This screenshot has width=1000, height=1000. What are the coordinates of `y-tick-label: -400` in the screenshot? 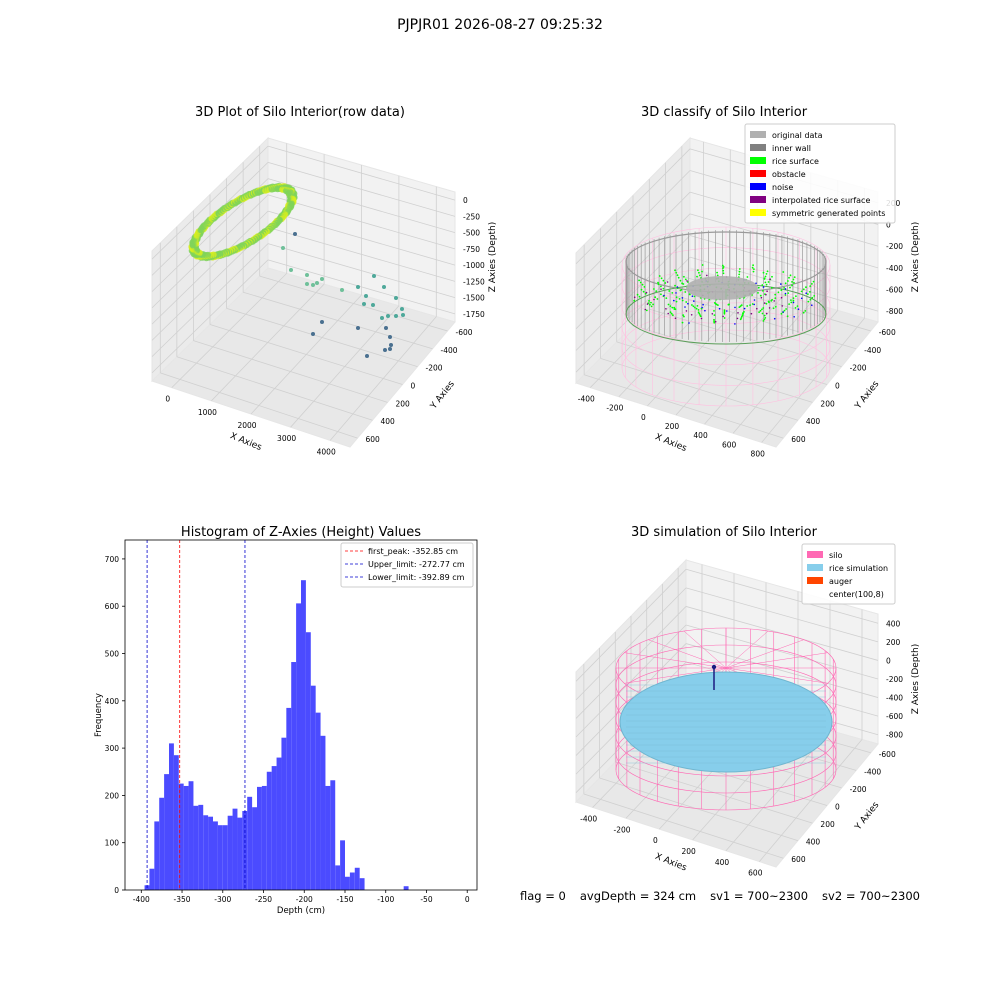 It's located at (449, 350).